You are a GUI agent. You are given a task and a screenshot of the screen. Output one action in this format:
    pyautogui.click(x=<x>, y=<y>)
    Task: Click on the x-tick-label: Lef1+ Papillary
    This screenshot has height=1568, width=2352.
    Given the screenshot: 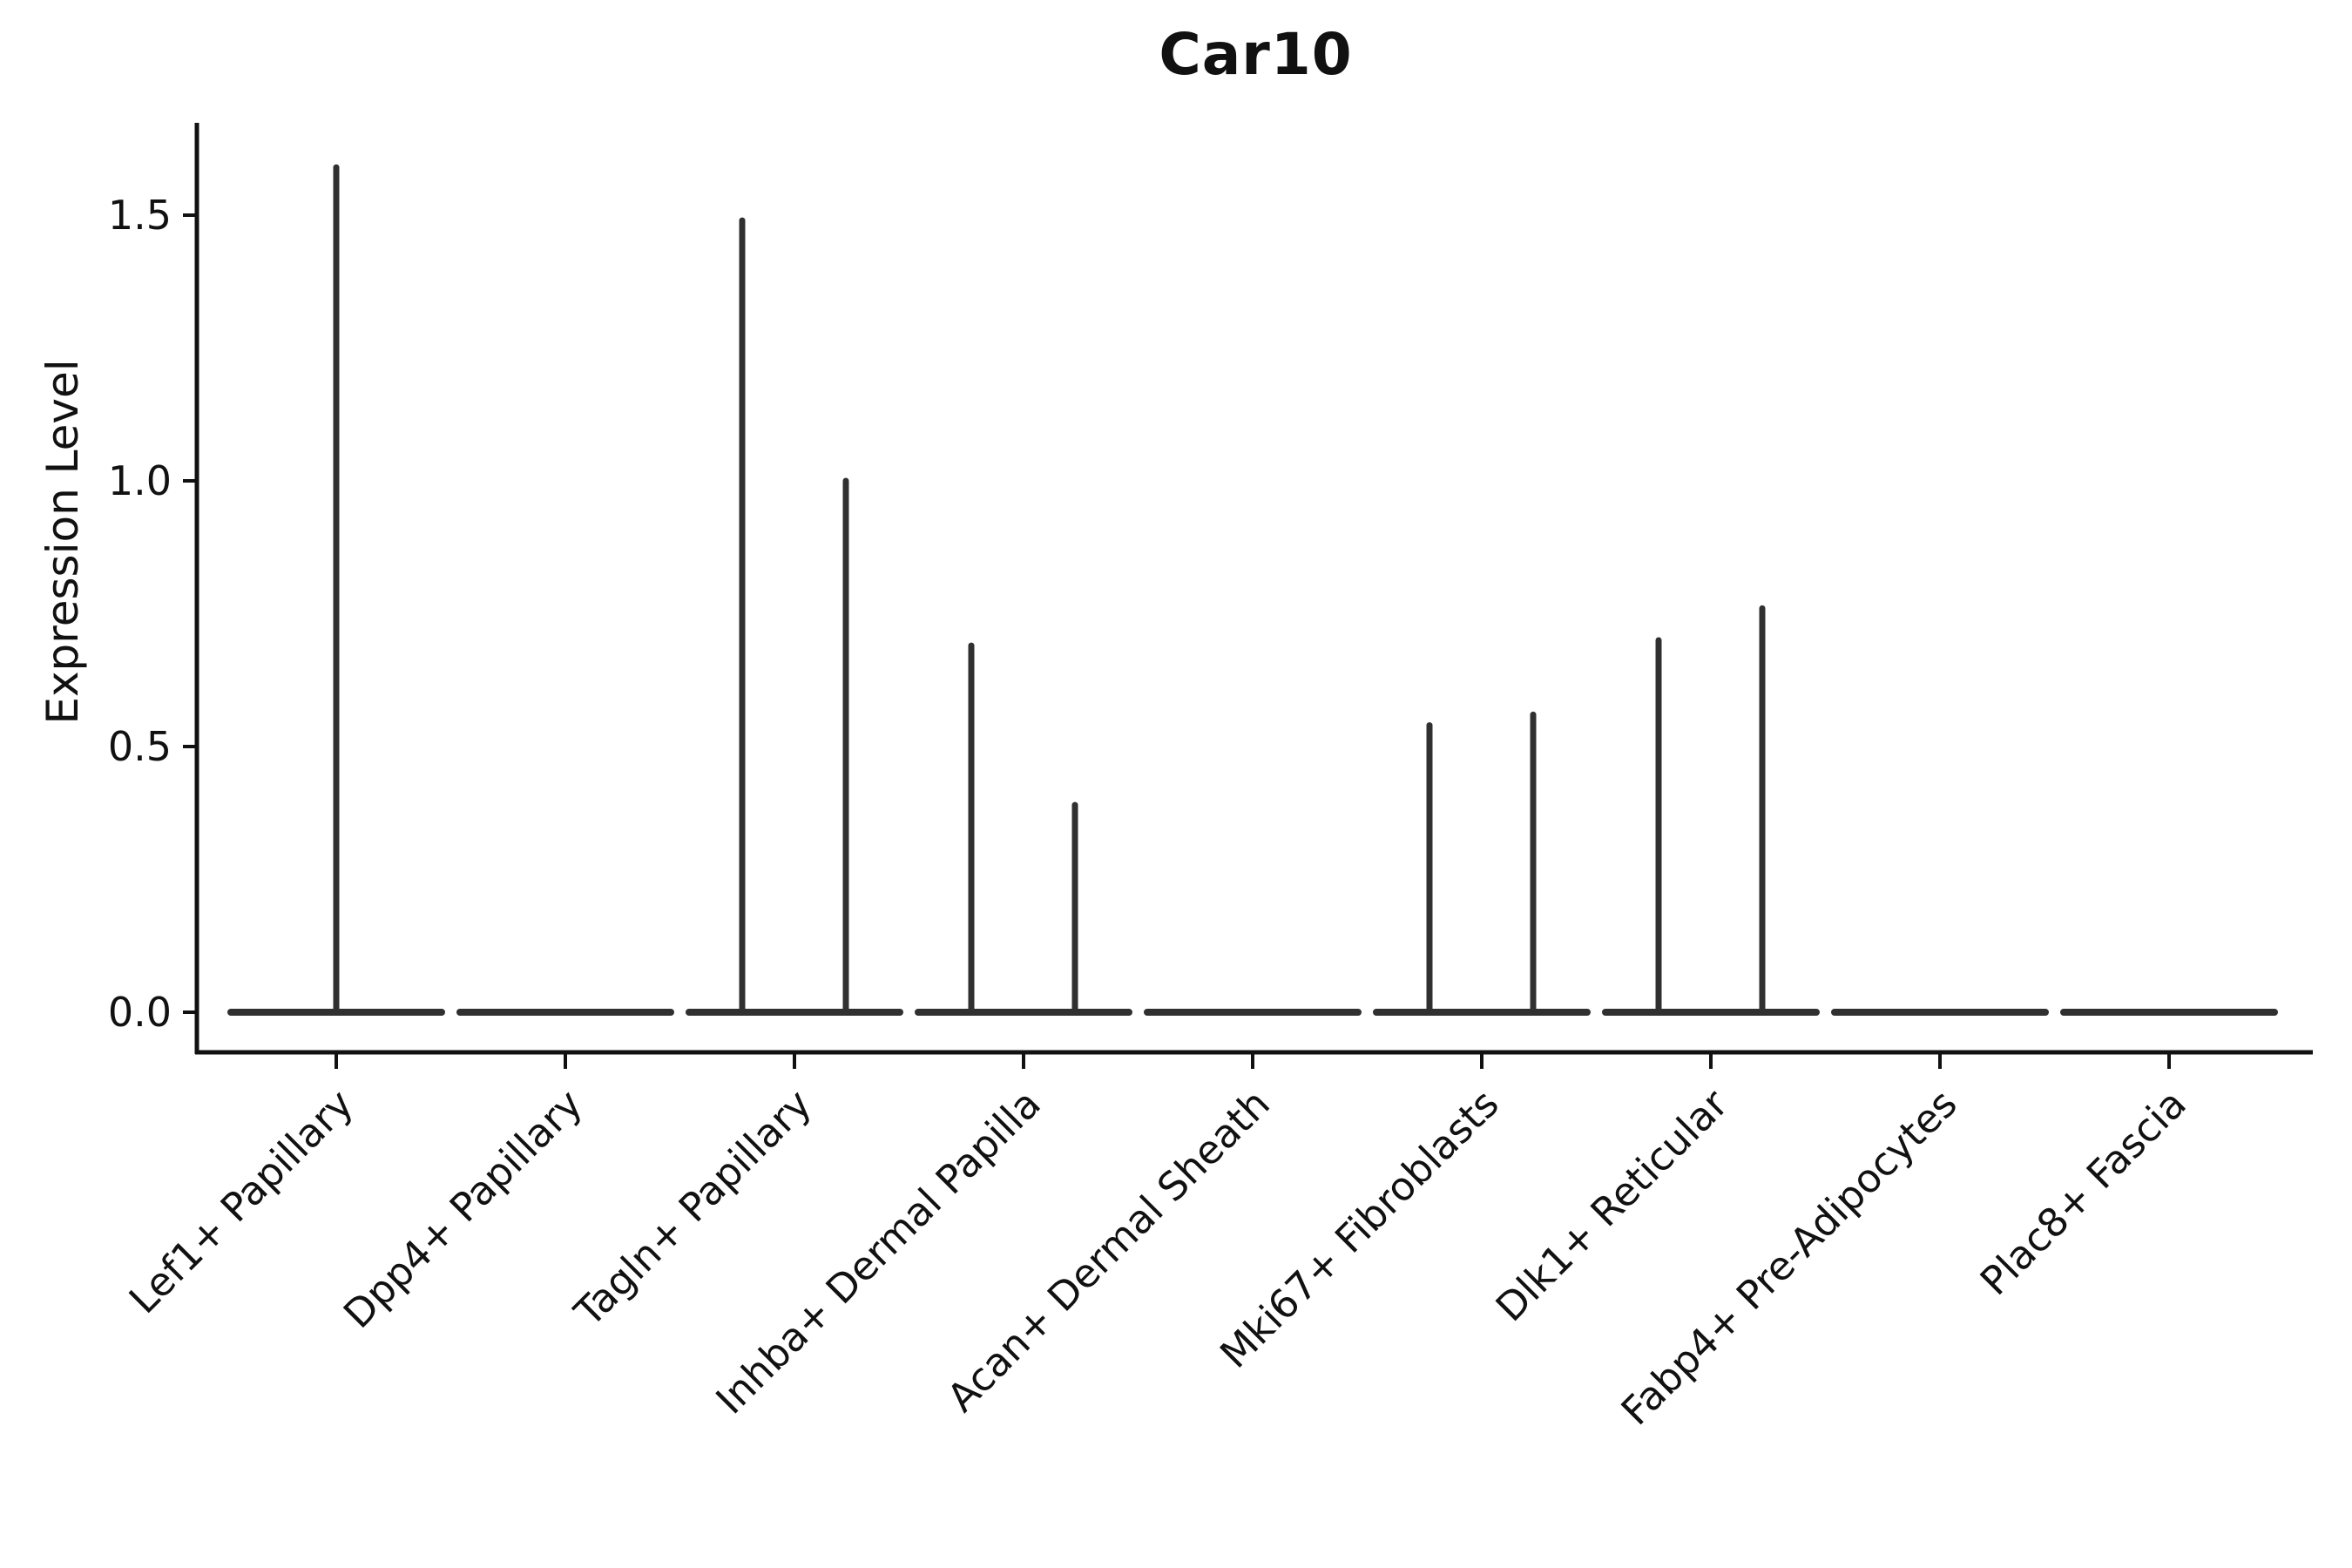 What is the action you would take?
    pyautogui.click(x=241, y=1201)
    